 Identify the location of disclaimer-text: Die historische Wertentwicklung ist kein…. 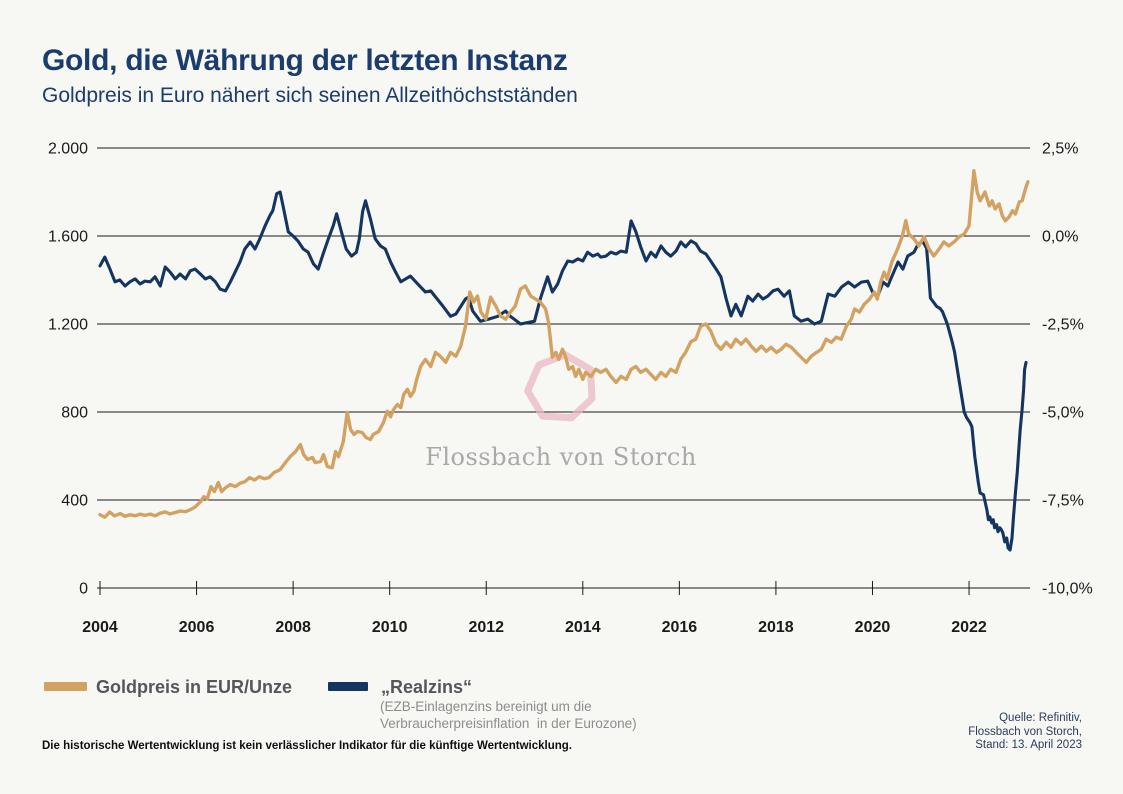
(307, 746).